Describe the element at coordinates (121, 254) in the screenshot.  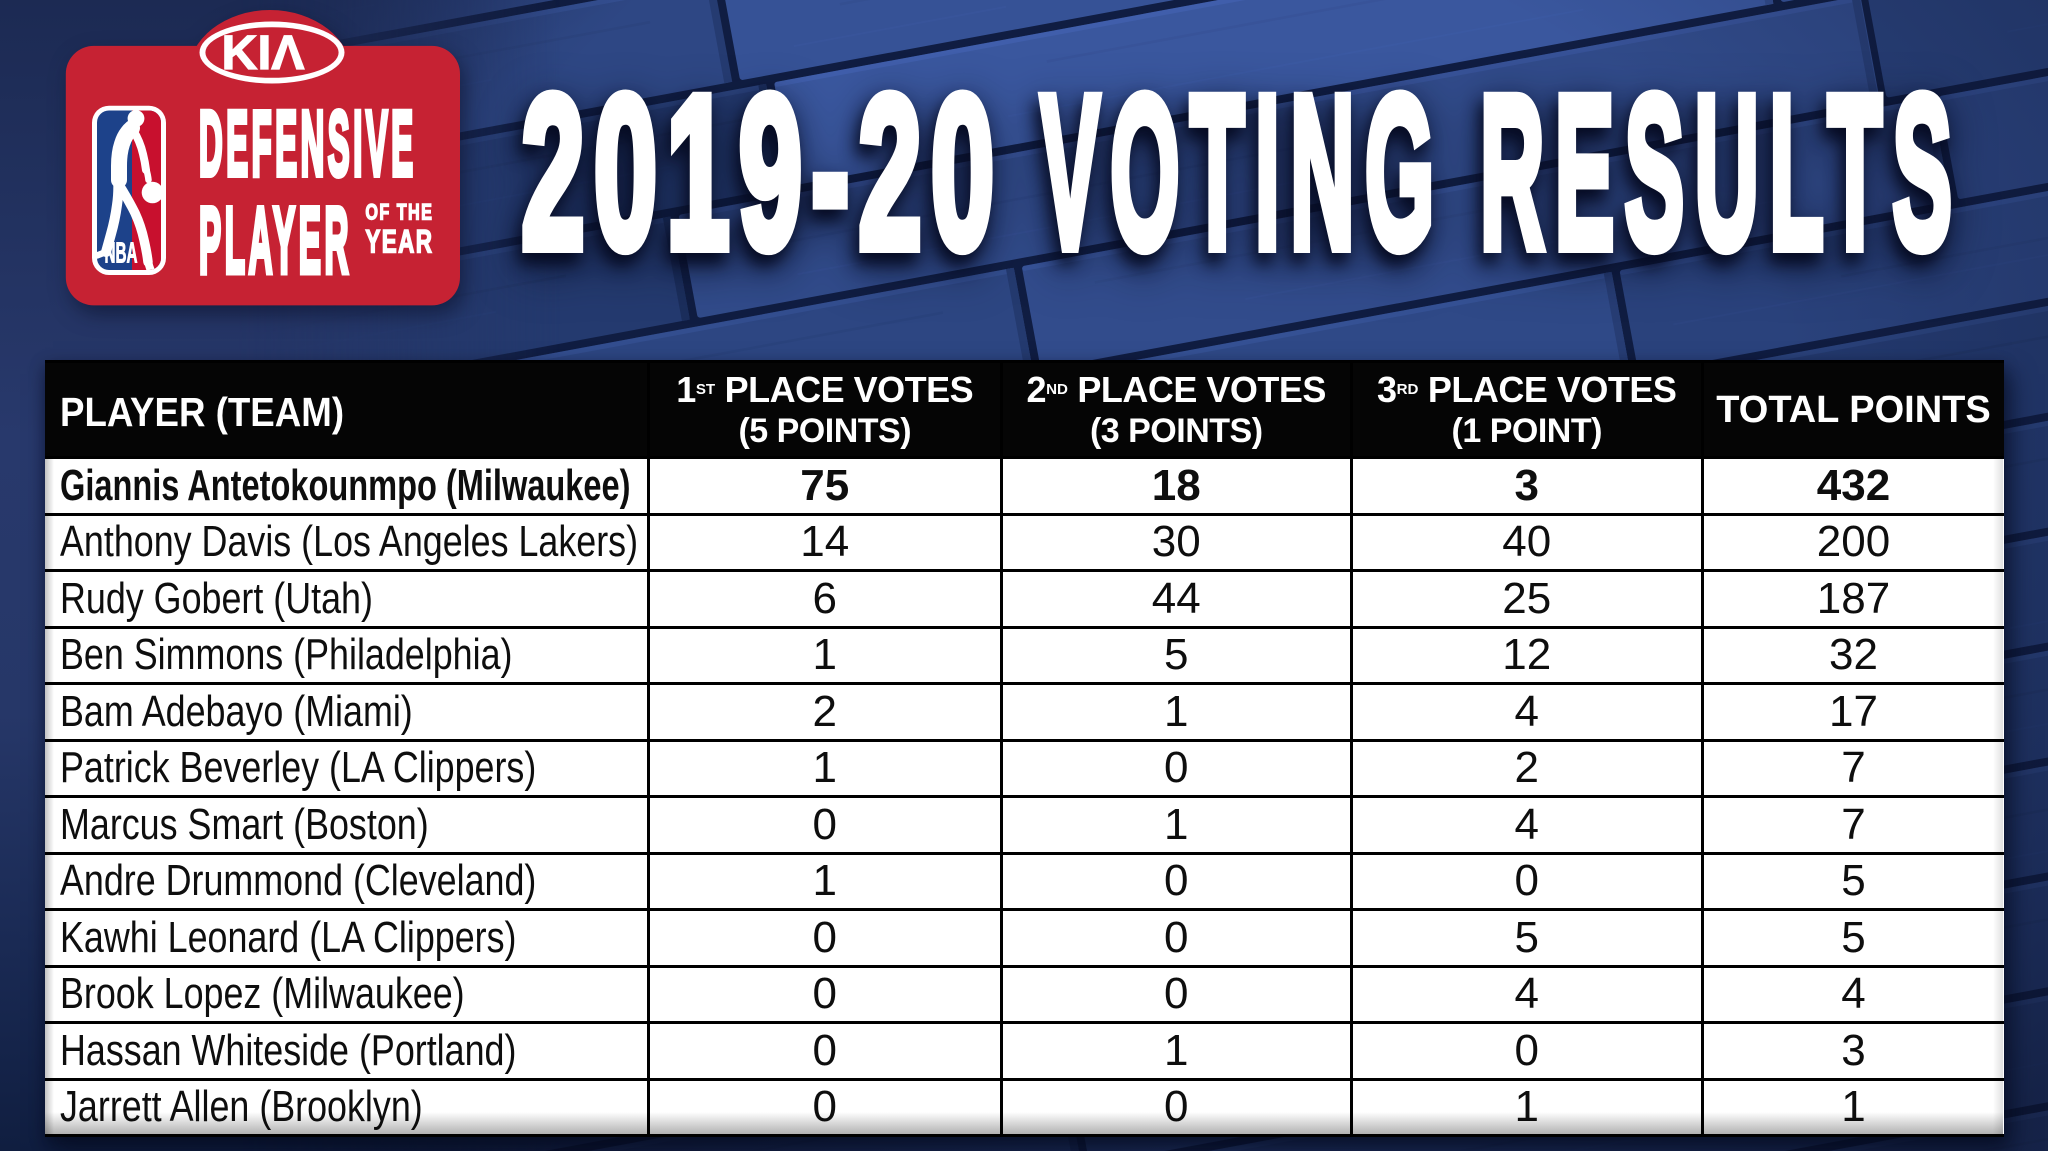
I see `svg-text: NBA` at that location.